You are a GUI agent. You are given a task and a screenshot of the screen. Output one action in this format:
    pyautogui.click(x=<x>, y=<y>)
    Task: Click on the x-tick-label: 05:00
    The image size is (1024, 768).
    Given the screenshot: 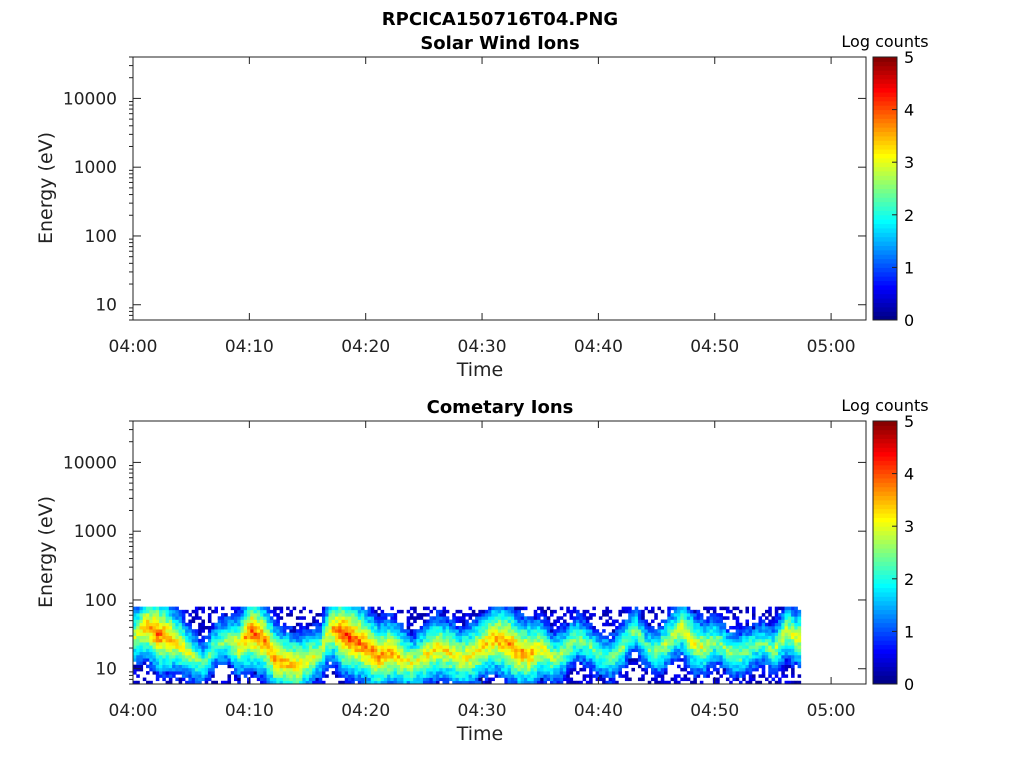 What is the action you would take?
    pyautogui.click(x=831, y=347)
    